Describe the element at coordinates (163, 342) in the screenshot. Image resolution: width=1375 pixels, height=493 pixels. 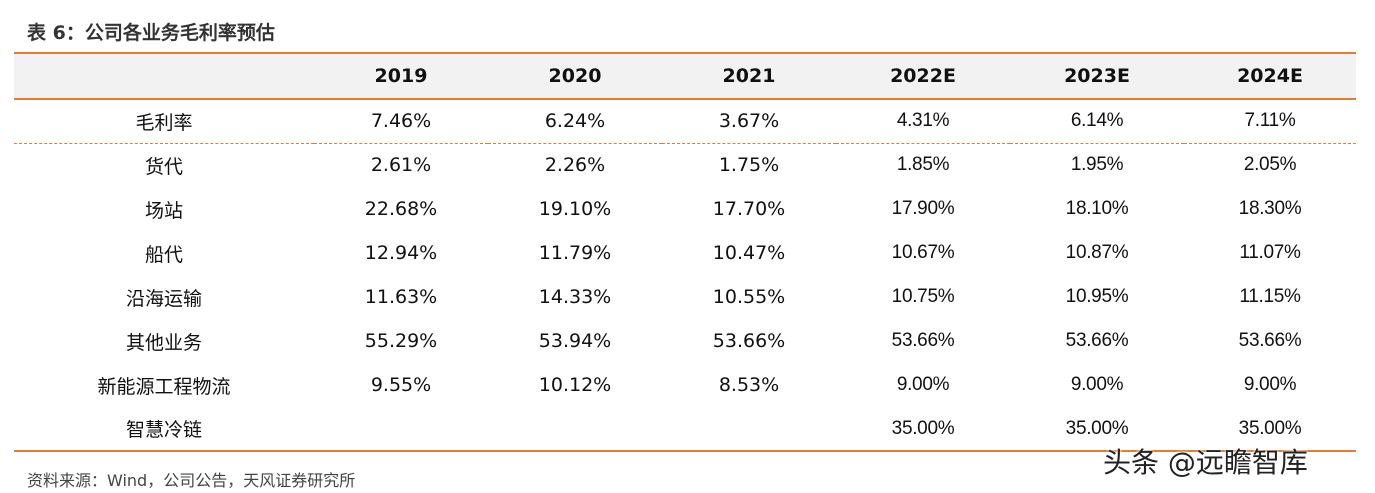
I see `row-label: 其他业务` at that location.